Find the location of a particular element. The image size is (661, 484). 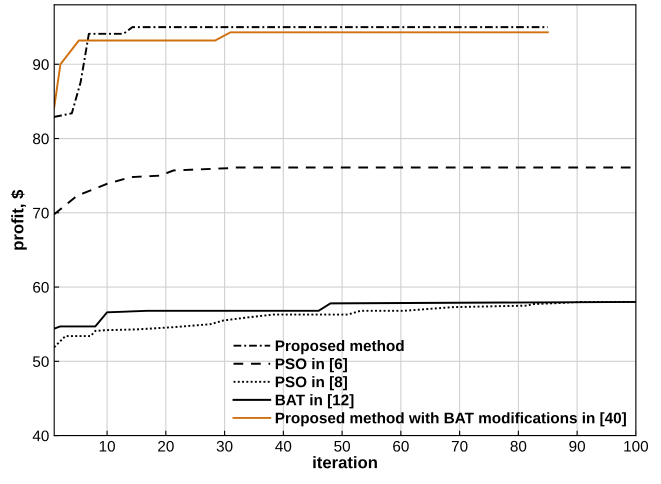

x-axis-title: iteration is located at coordinates (345, 462).